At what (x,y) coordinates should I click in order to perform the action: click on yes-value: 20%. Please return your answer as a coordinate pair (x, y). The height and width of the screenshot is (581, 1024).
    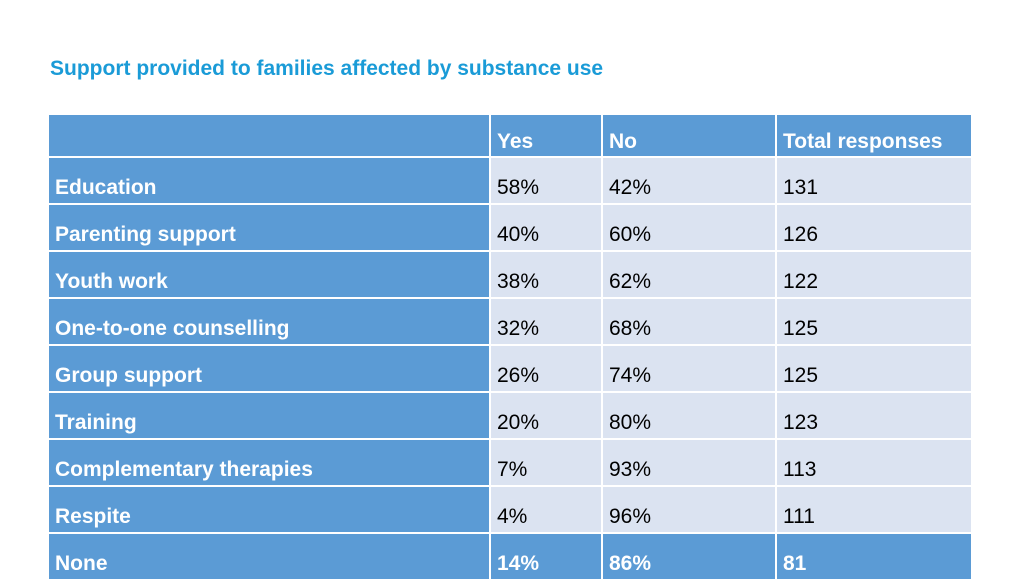
    Looking at the image, I should click on (546, 415).